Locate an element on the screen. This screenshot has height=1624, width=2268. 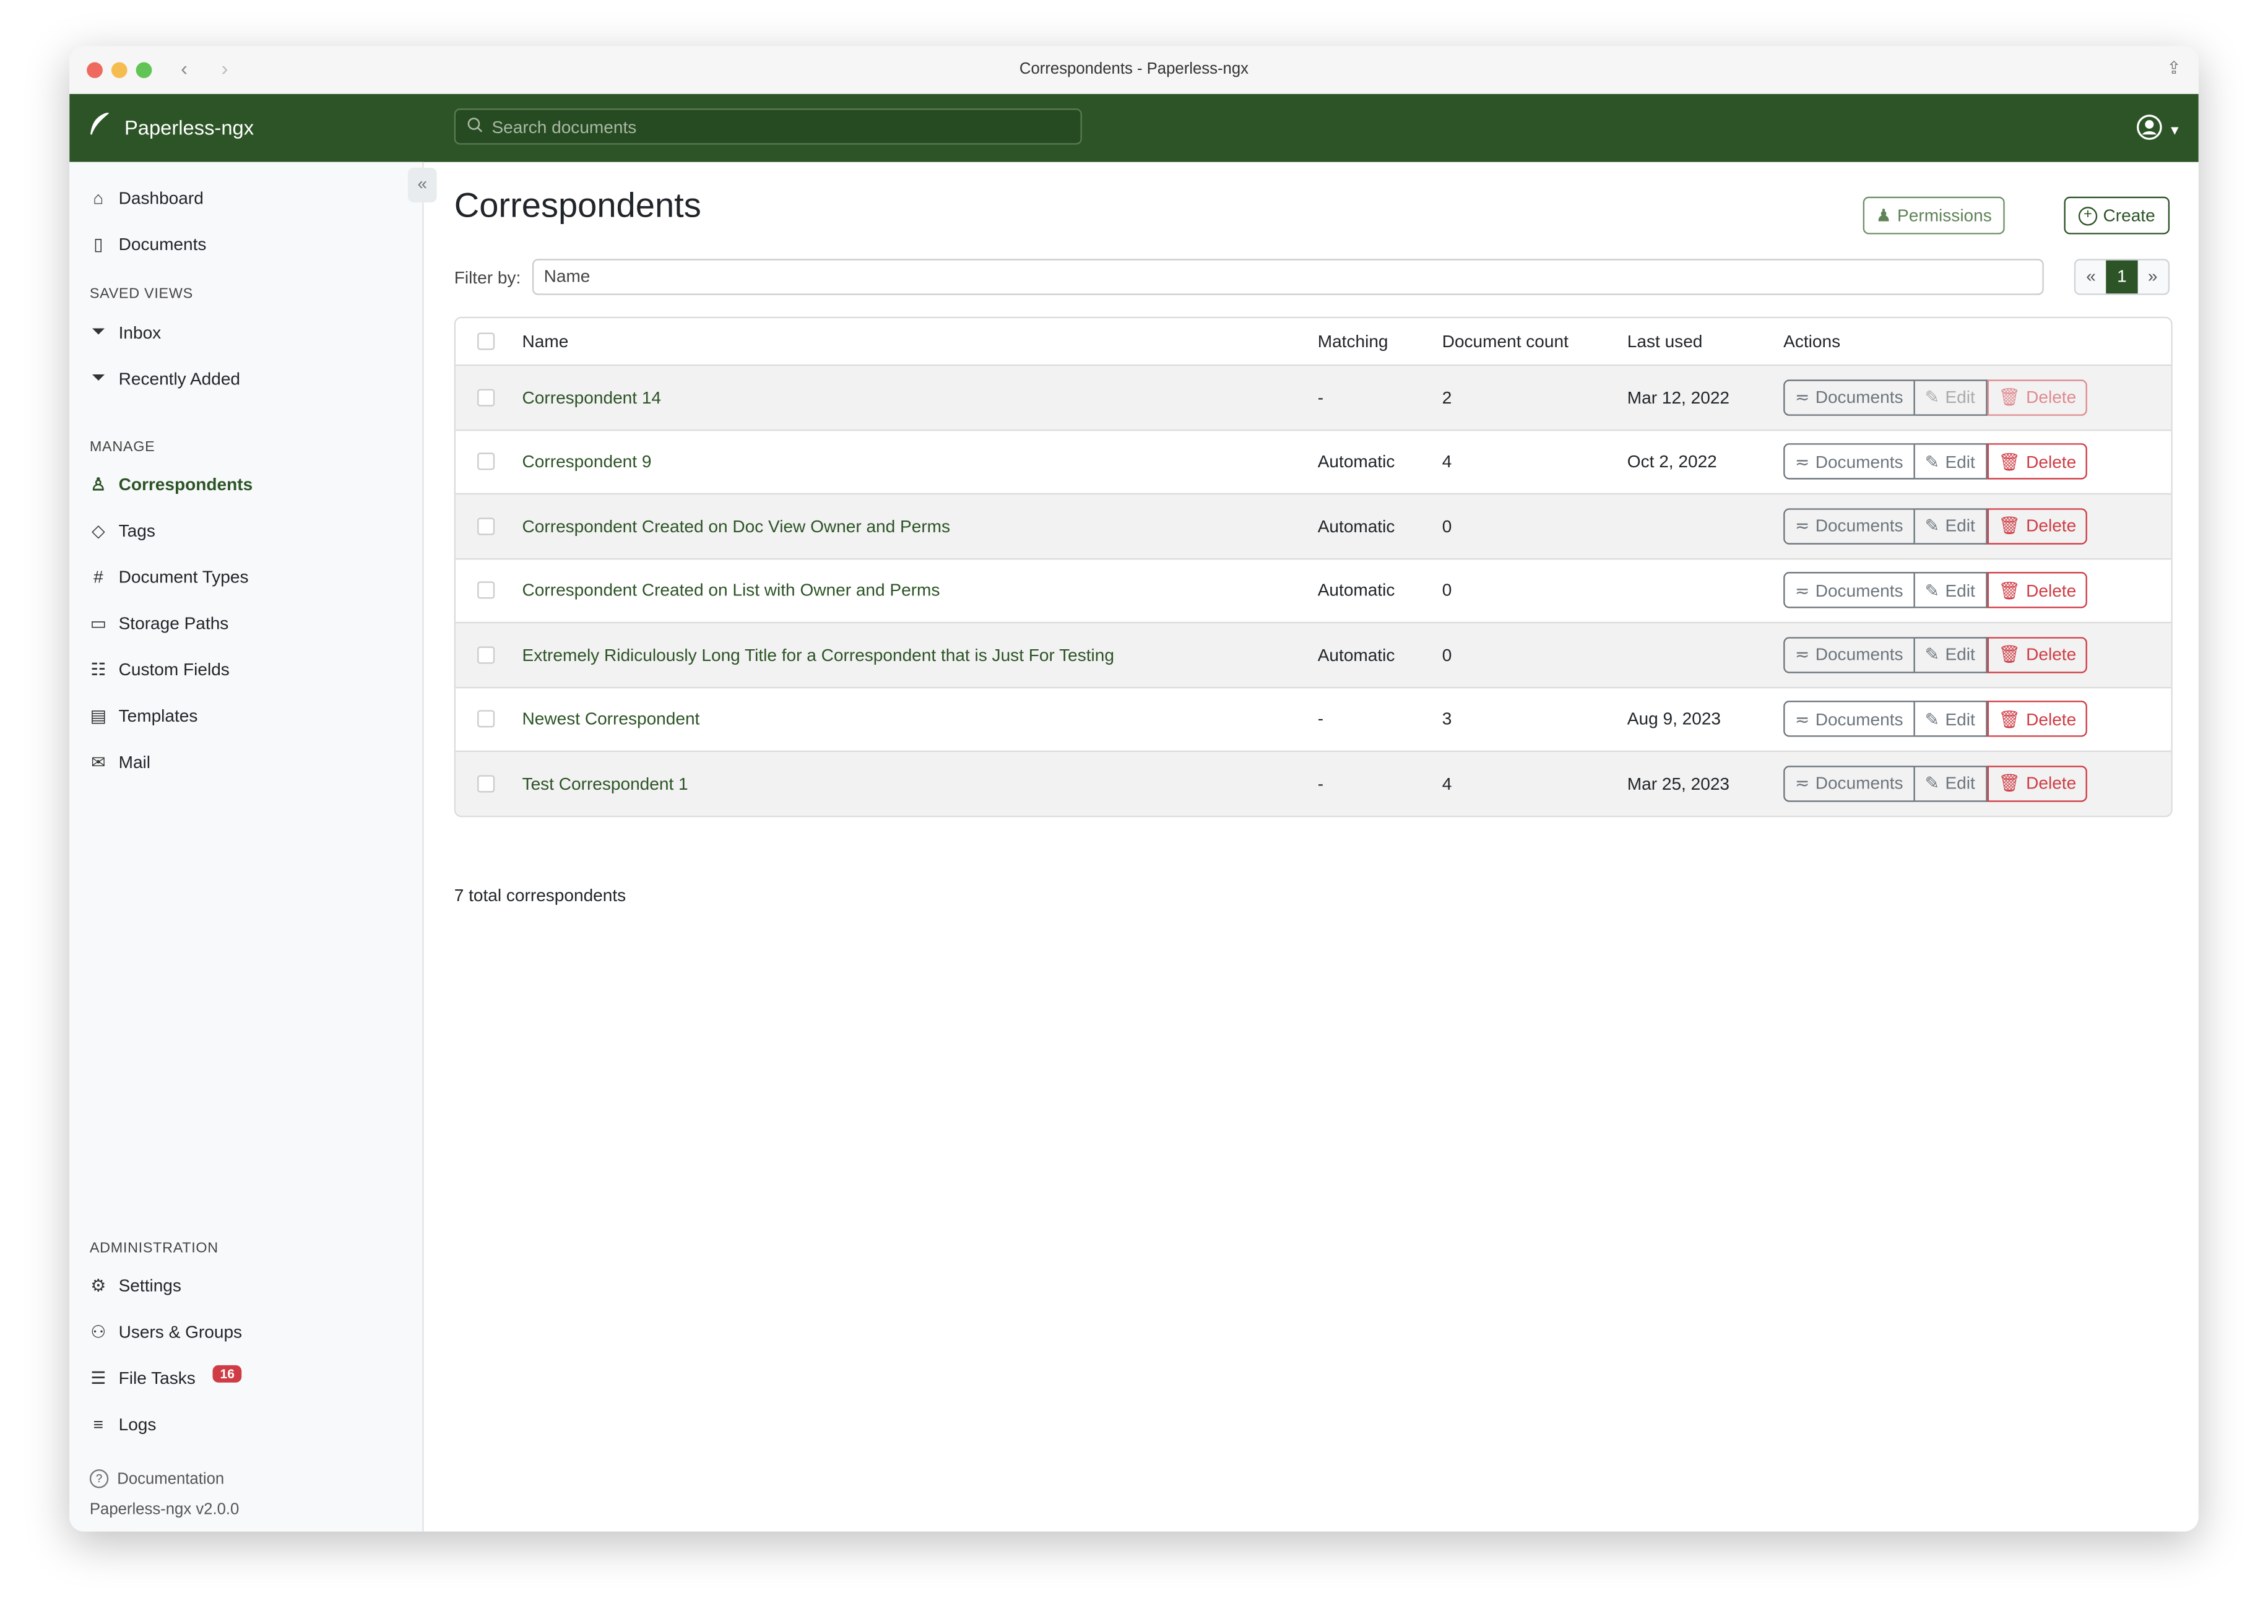
sidebar-item-correspondents: ♙ Correspondents is located at coordinates (171, 485).